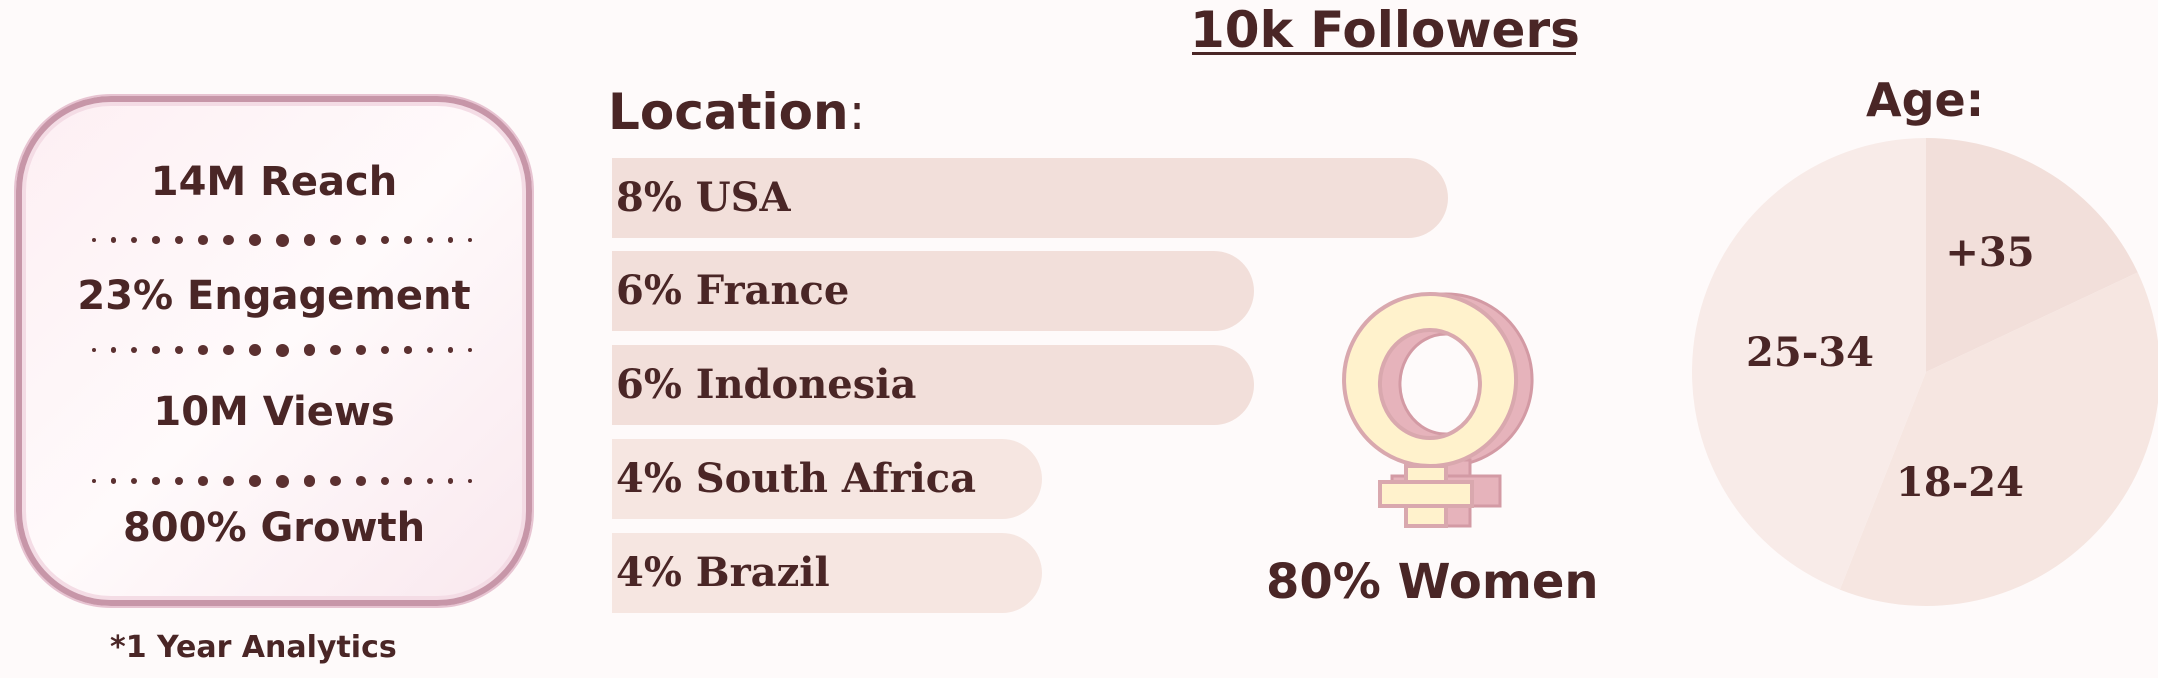  I want to click on location-label: Location, so click(728, 112).